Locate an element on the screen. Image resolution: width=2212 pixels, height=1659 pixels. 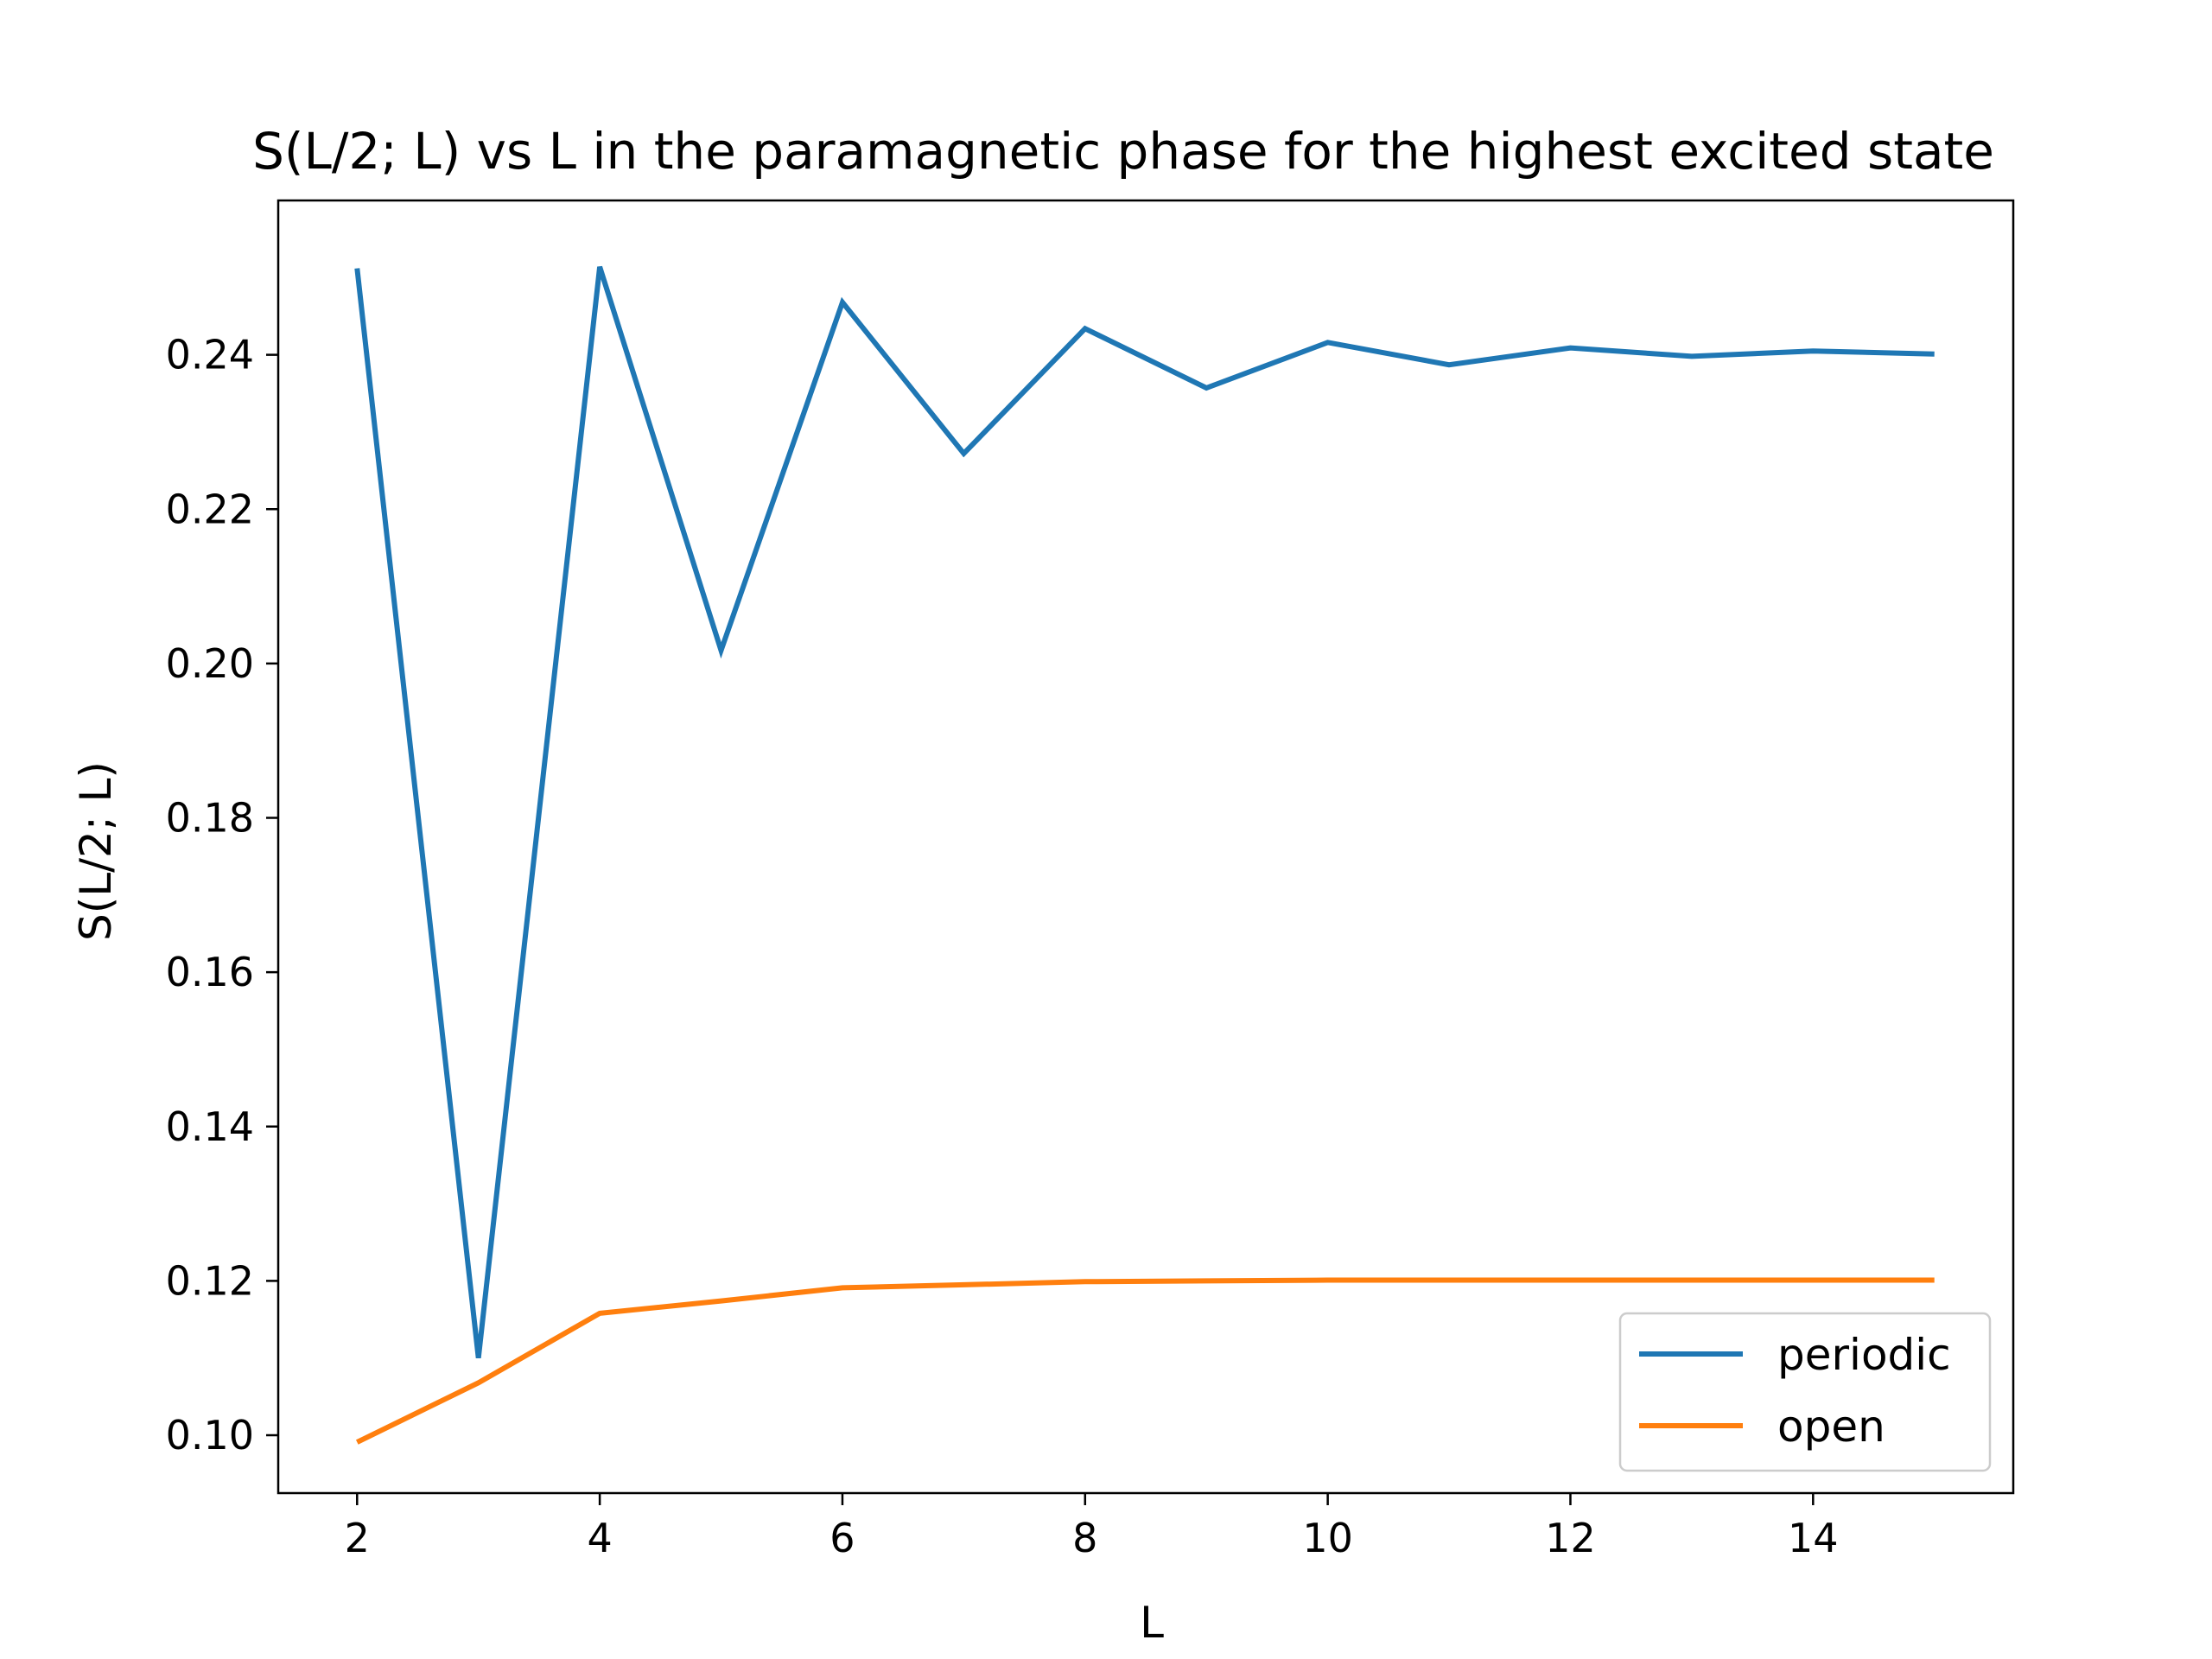
y-tick-label: 0.14 is located at coordinates (210, 1126).